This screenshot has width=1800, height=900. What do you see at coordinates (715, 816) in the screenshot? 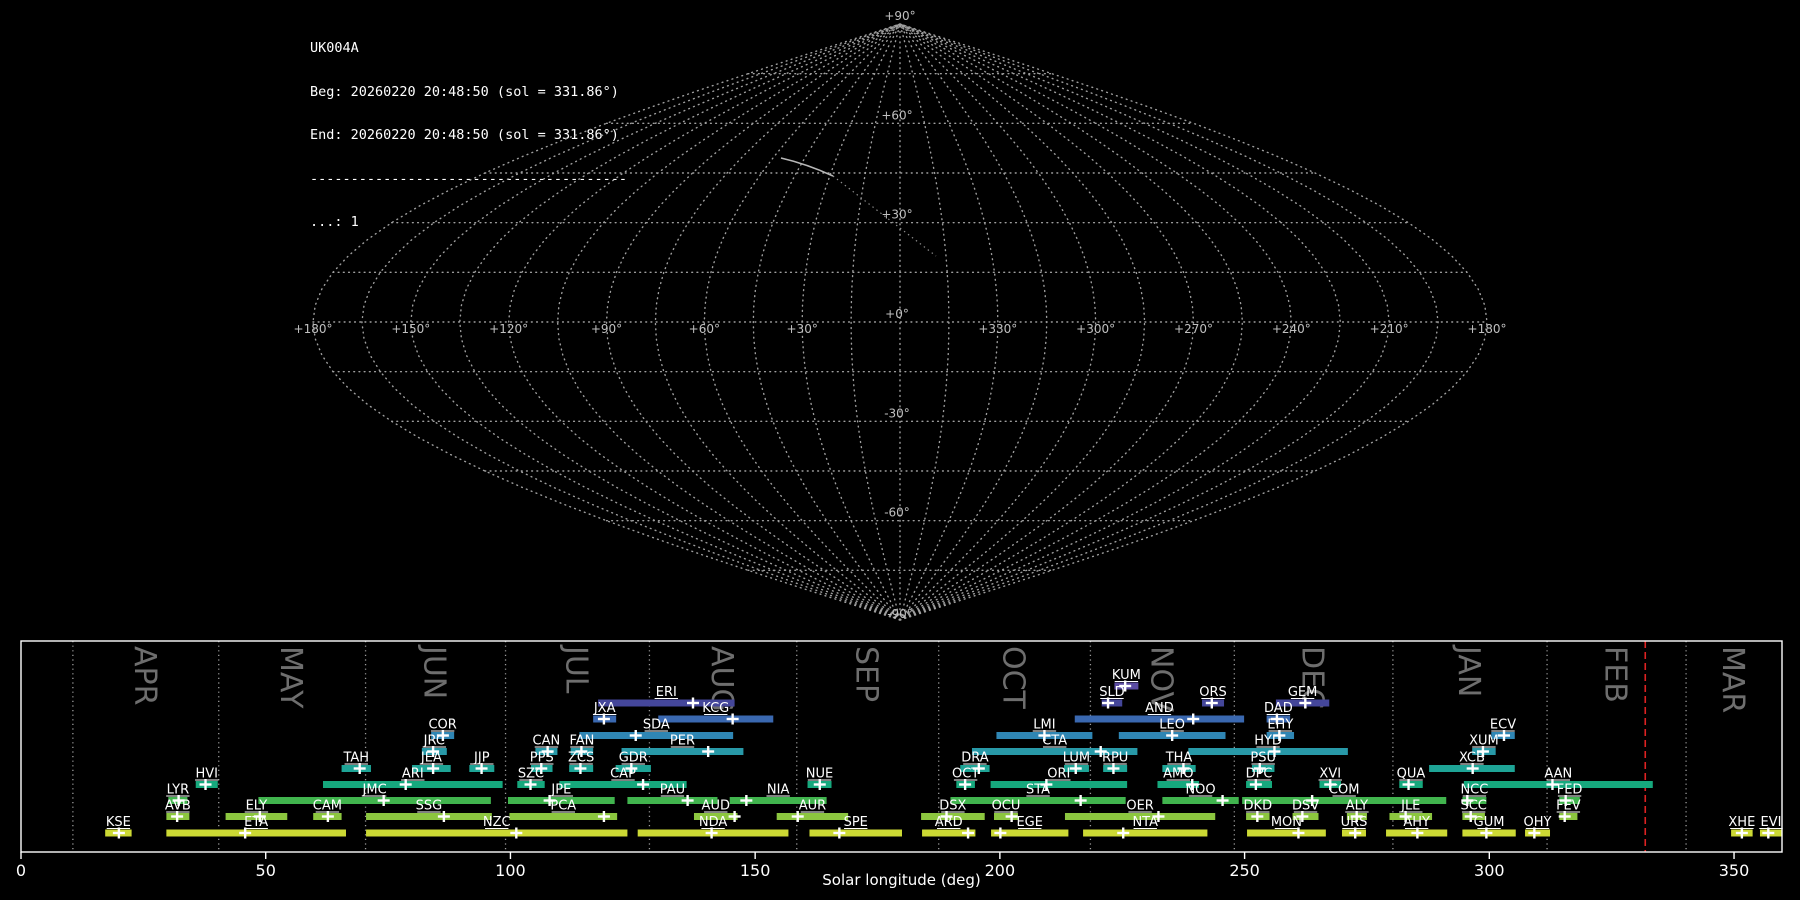
I see `shower-bar-AUD` at bounding box center [715, 816].